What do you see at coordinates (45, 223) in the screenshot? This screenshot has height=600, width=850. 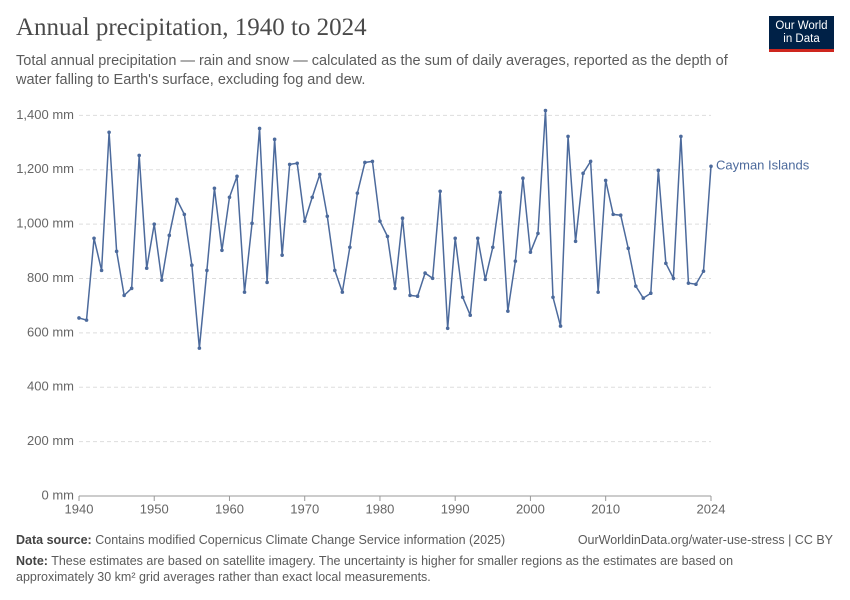 I see `y-tick-label: 1,000 mm` at bounding box center [45, 223].